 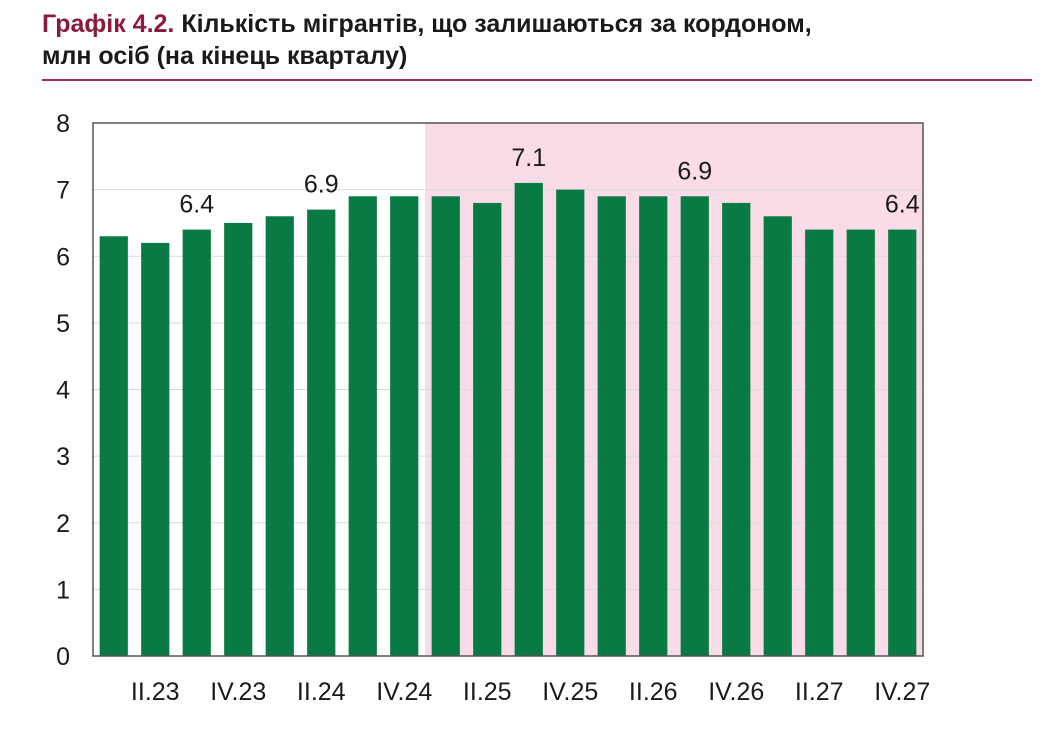 I want to click on y-tick-label: 0, so click(x=63, y=657).